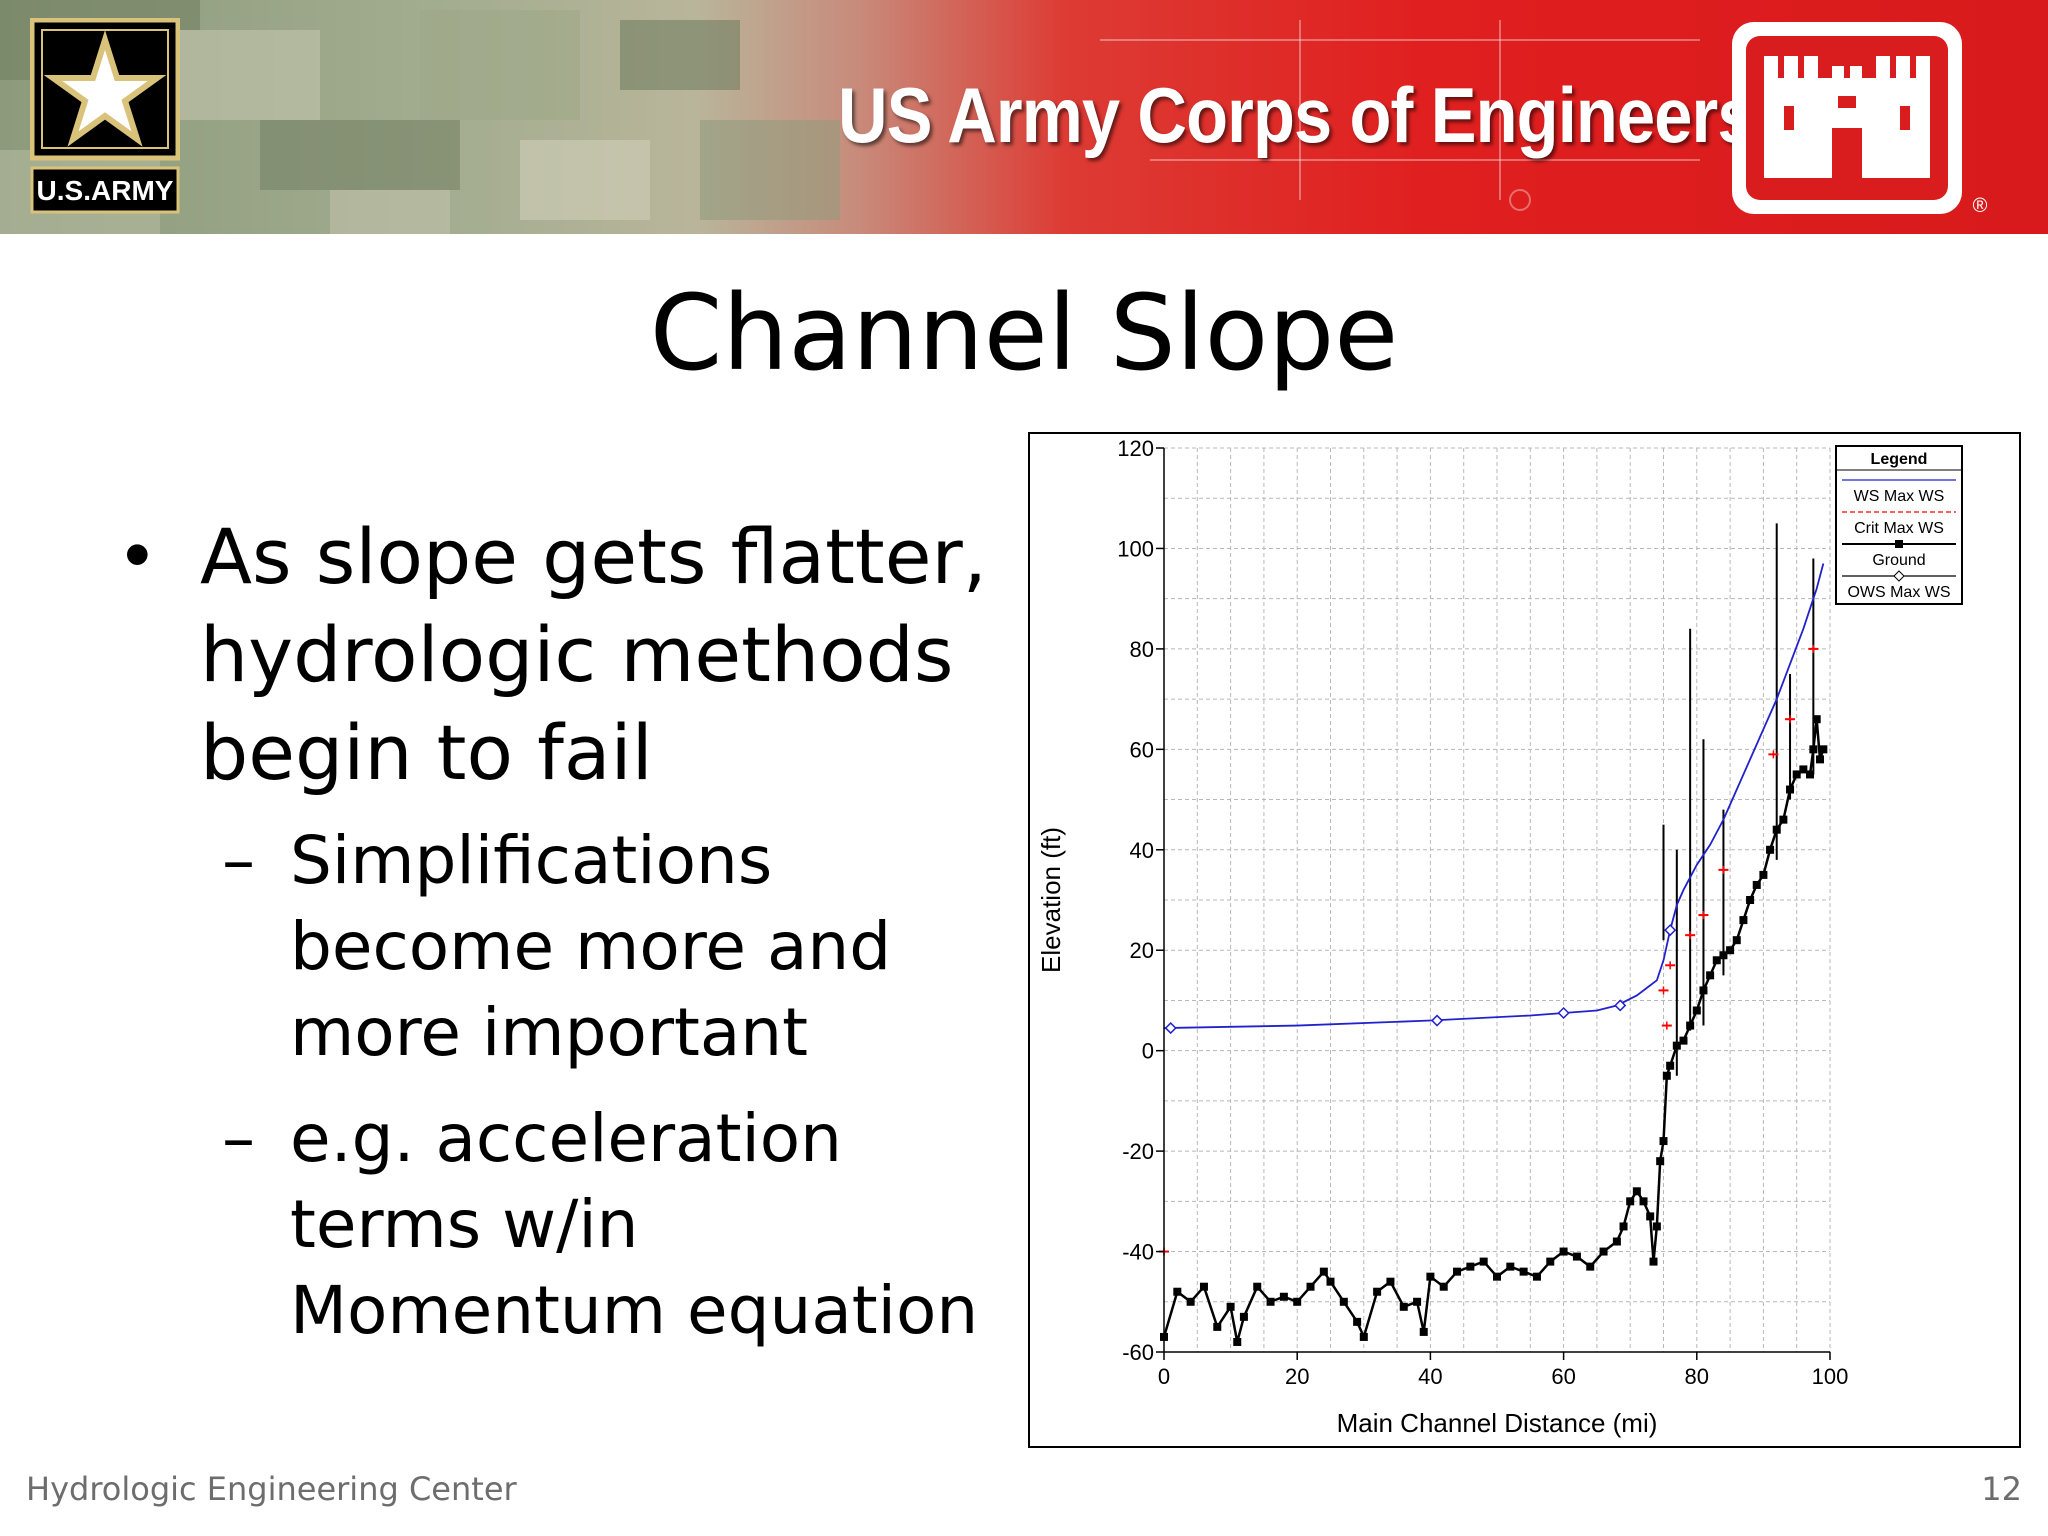  What do you see at coordinates (1980, 206) in the screenshot?
I see `registered-mark: ®` at bounding box center [1980, 206].